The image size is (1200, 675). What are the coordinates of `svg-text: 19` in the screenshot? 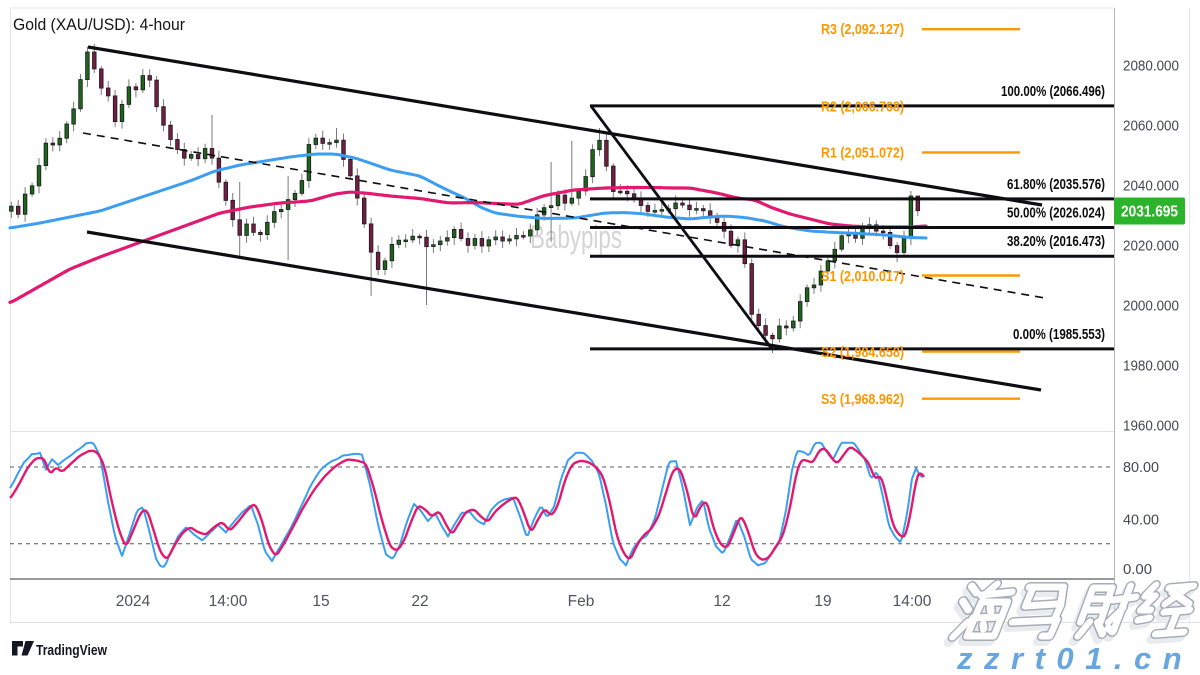 It's located at (822, 601).